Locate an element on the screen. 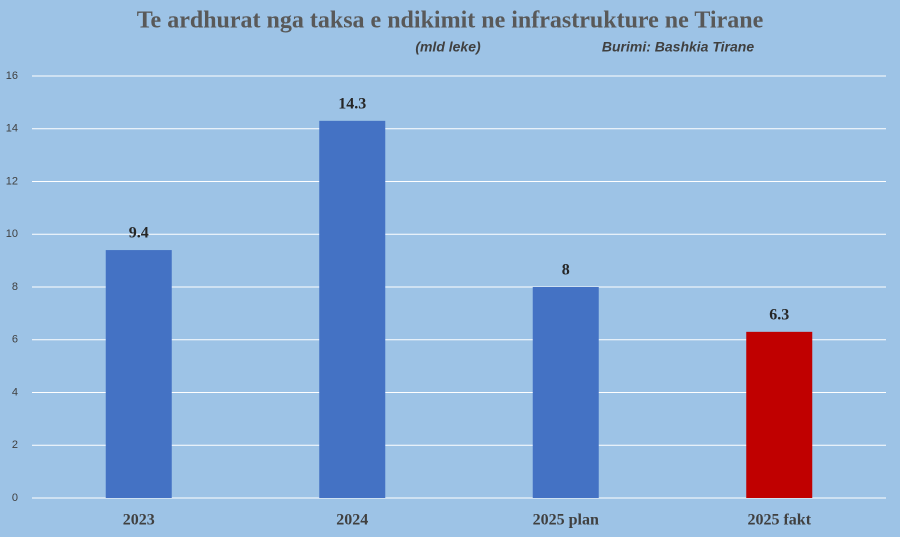  y-tick-label: 8 is located at coordinates (15, 287).